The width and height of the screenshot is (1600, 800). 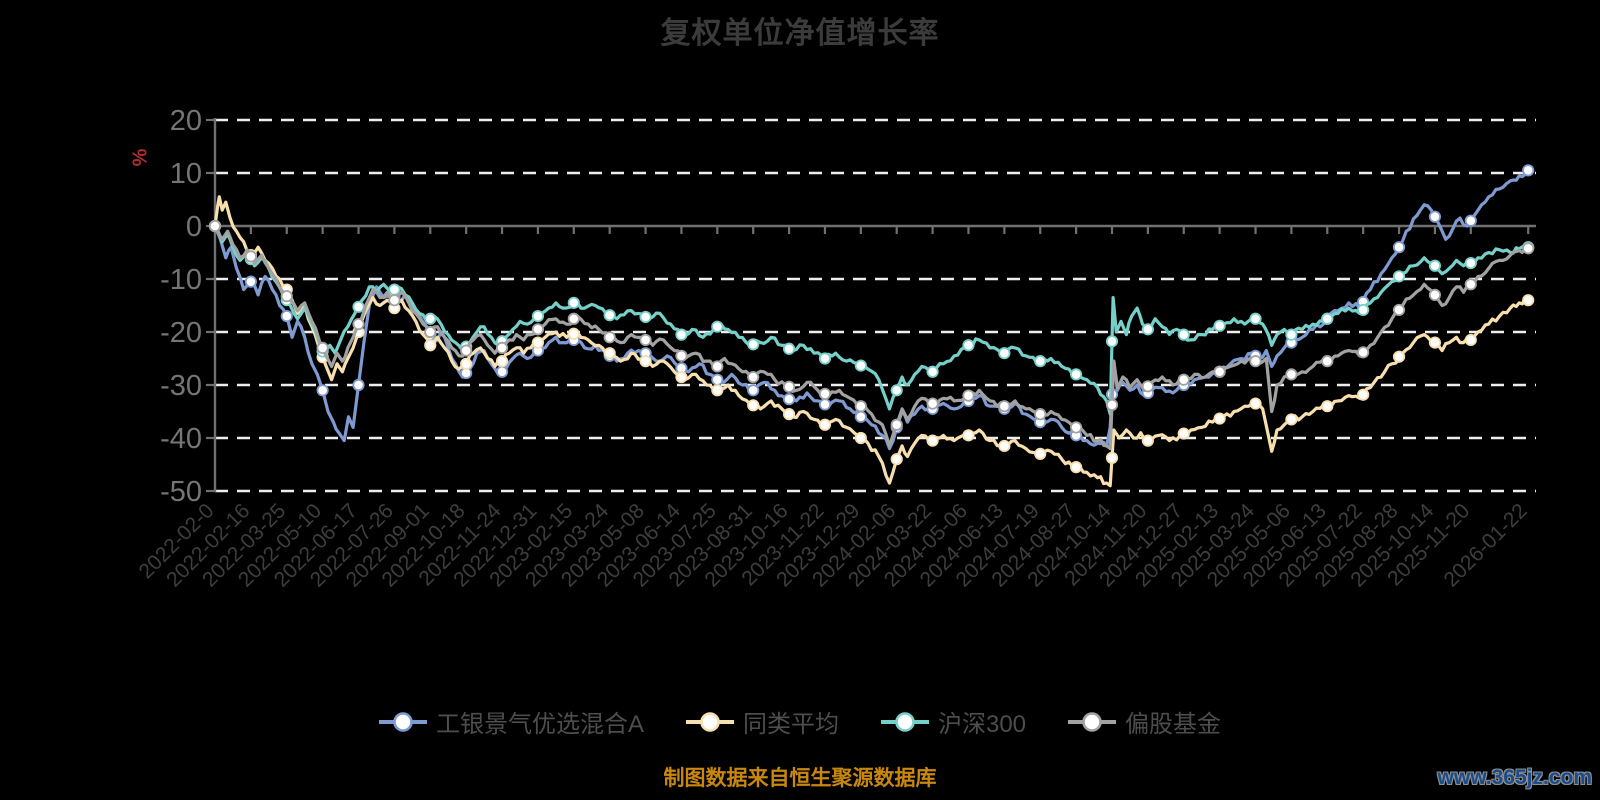 What do you see at coordinates (1144, 721) in the screenshot?
I see `legend-item-3: 偏股基金` at bounding box center [1144, 721].